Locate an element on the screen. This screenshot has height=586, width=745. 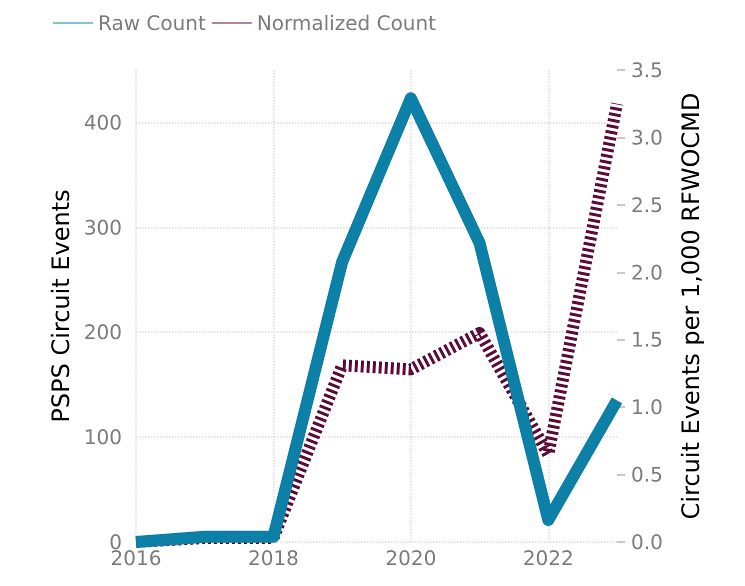
y-tick-label: 300 is located at coordinates (103, 227).